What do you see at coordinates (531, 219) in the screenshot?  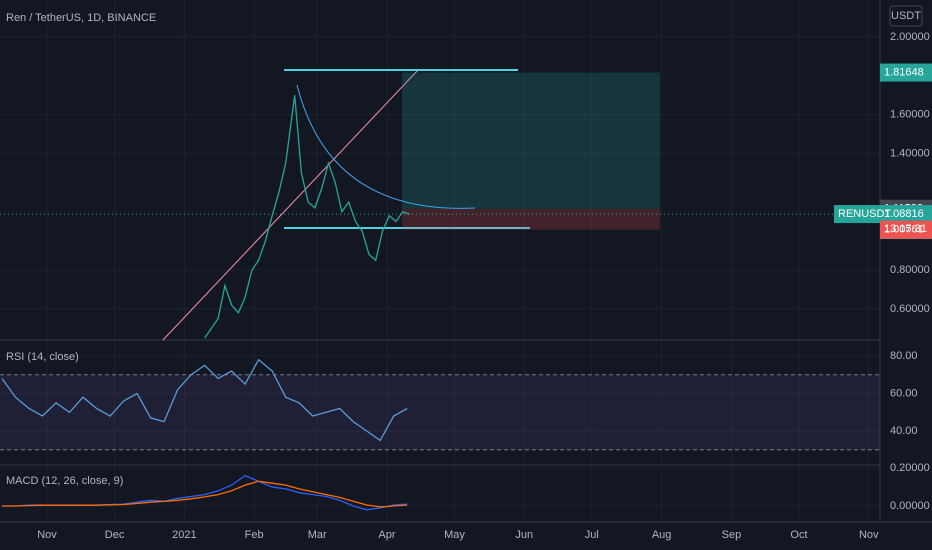 I see `stop-zone` at bounding box center [531, 219].